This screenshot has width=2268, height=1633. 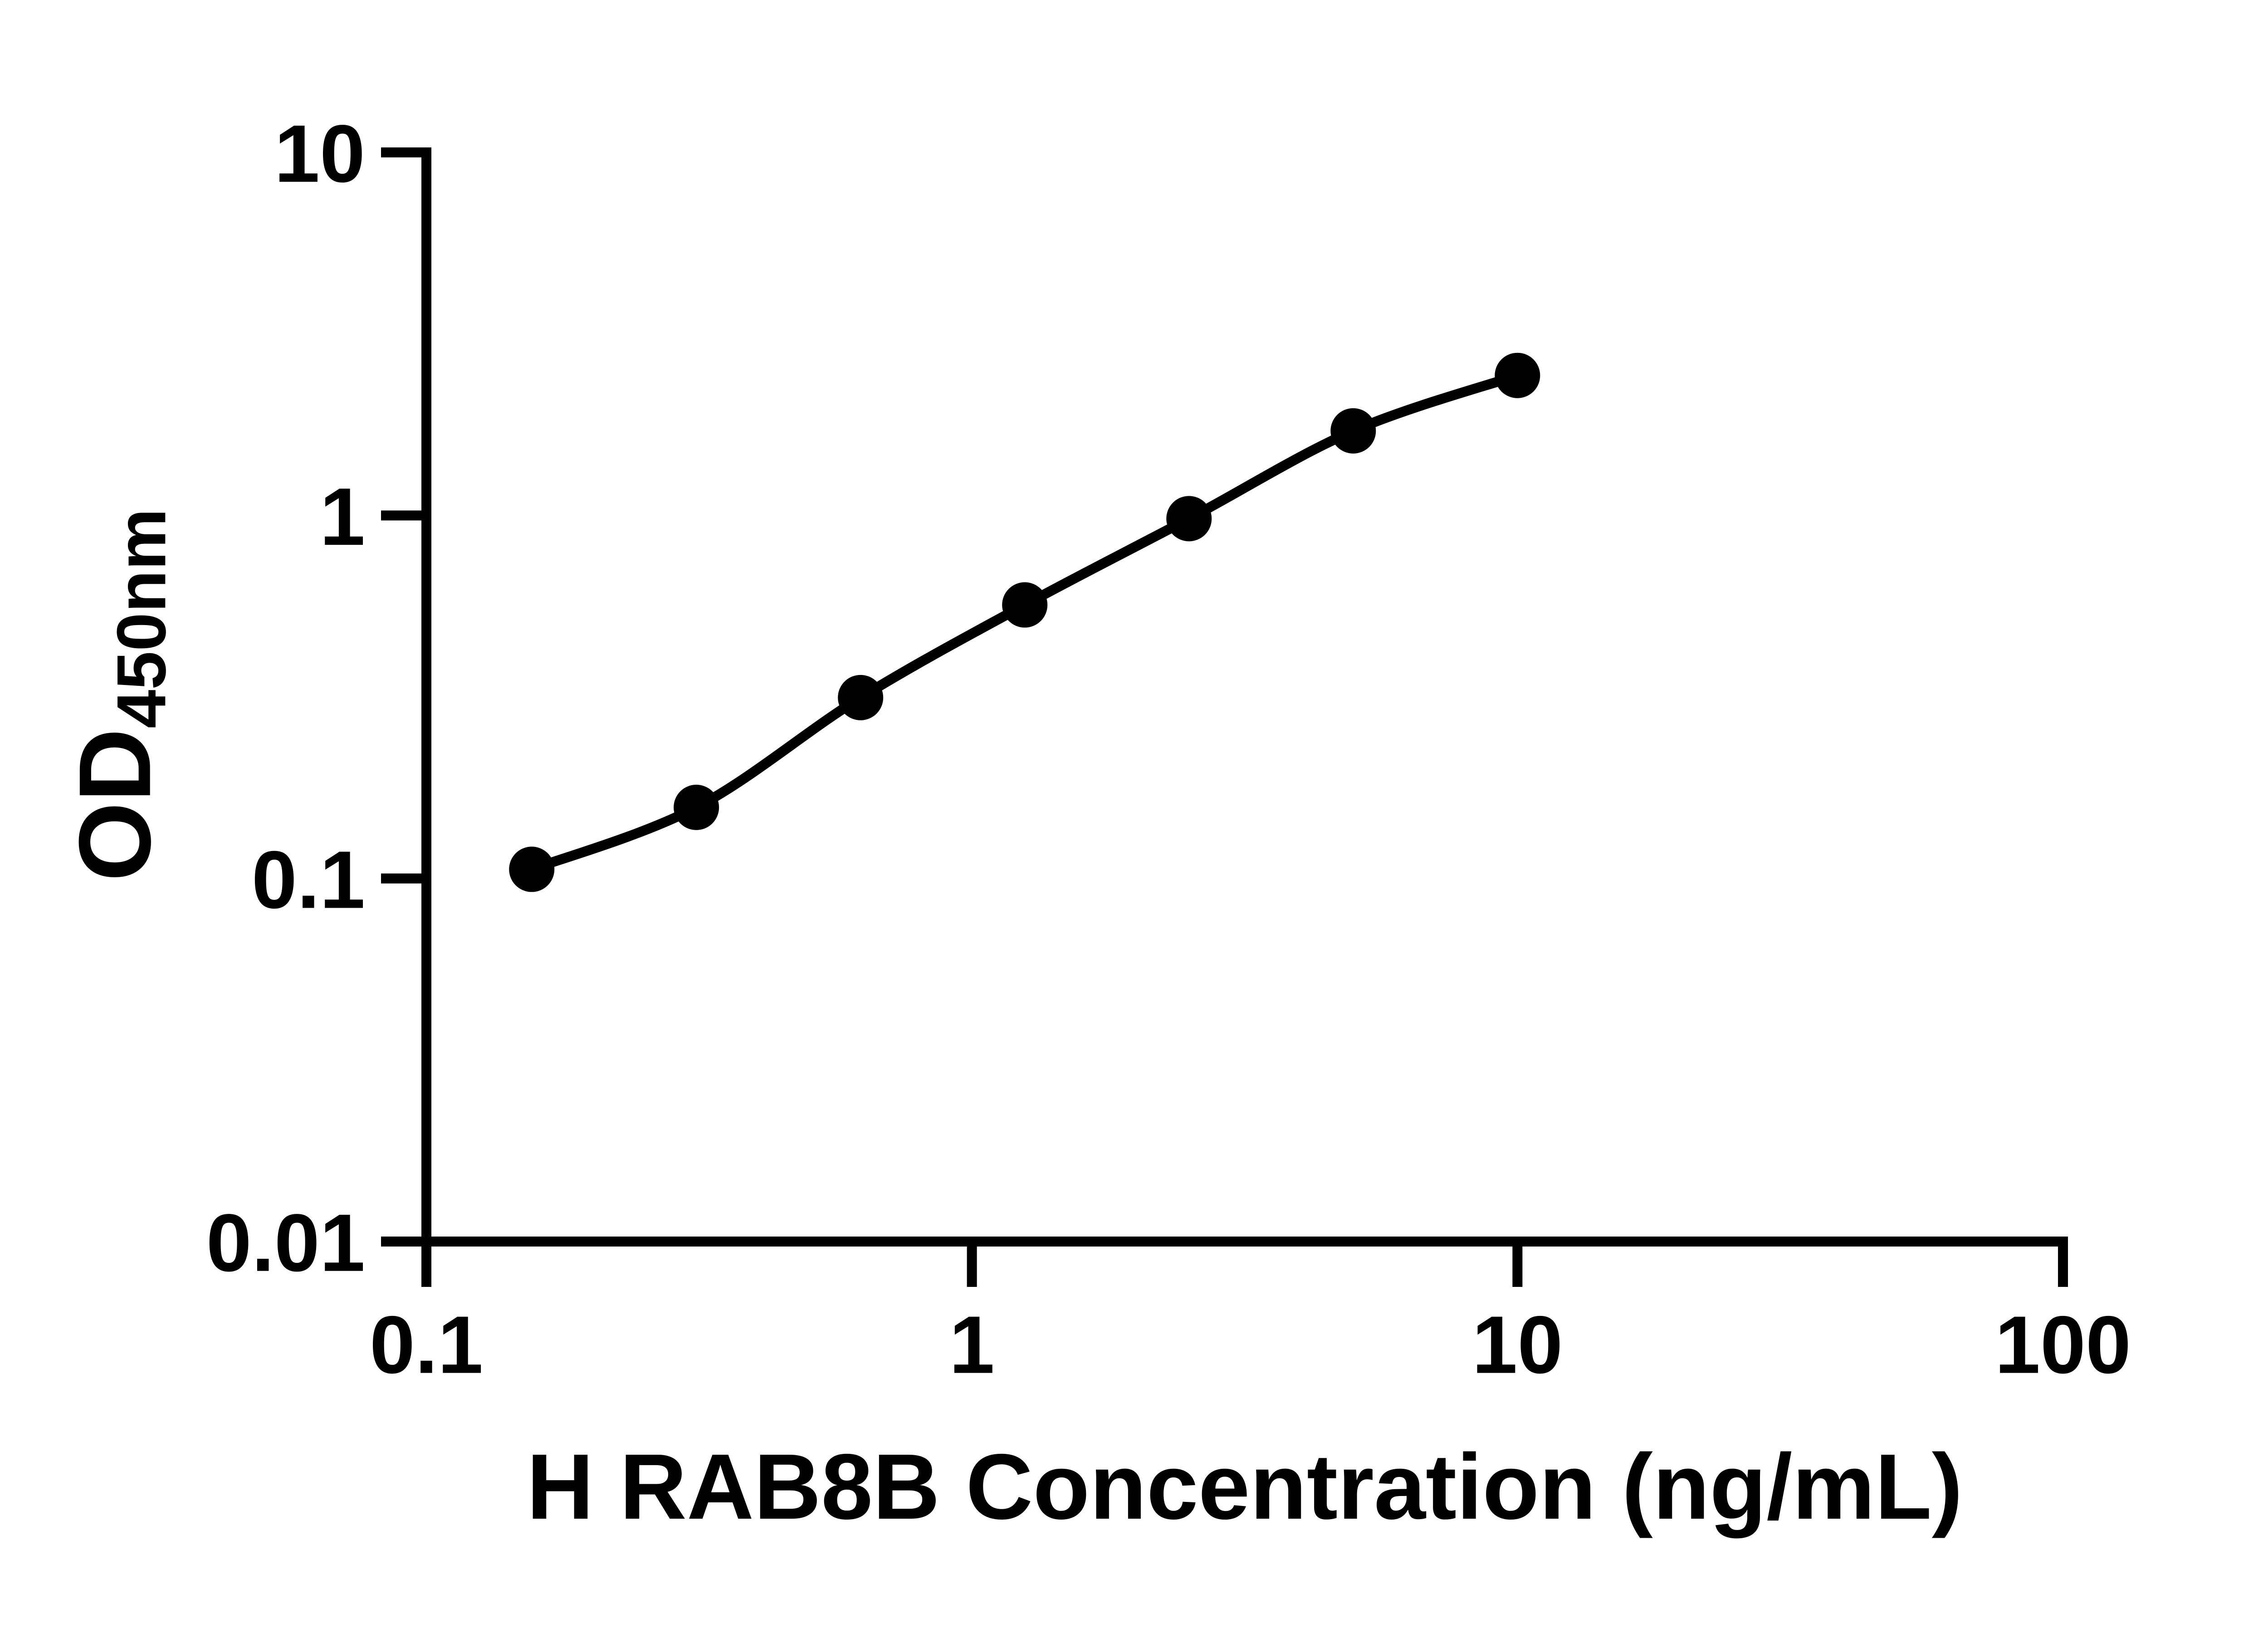 I want to click on x-axis-title-text: H RAB8B Concentration (ng/mL), so click(x=1245, y=1487).